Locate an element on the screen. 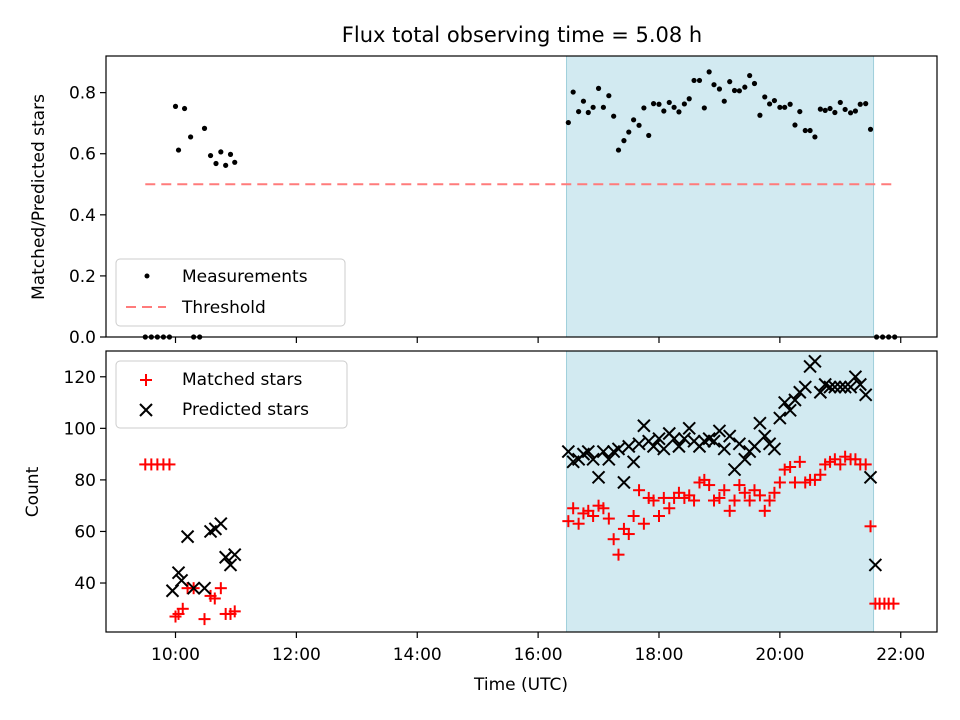 The image size is (960, 720). bottom-legend-box is located at coordinates (231, 394).